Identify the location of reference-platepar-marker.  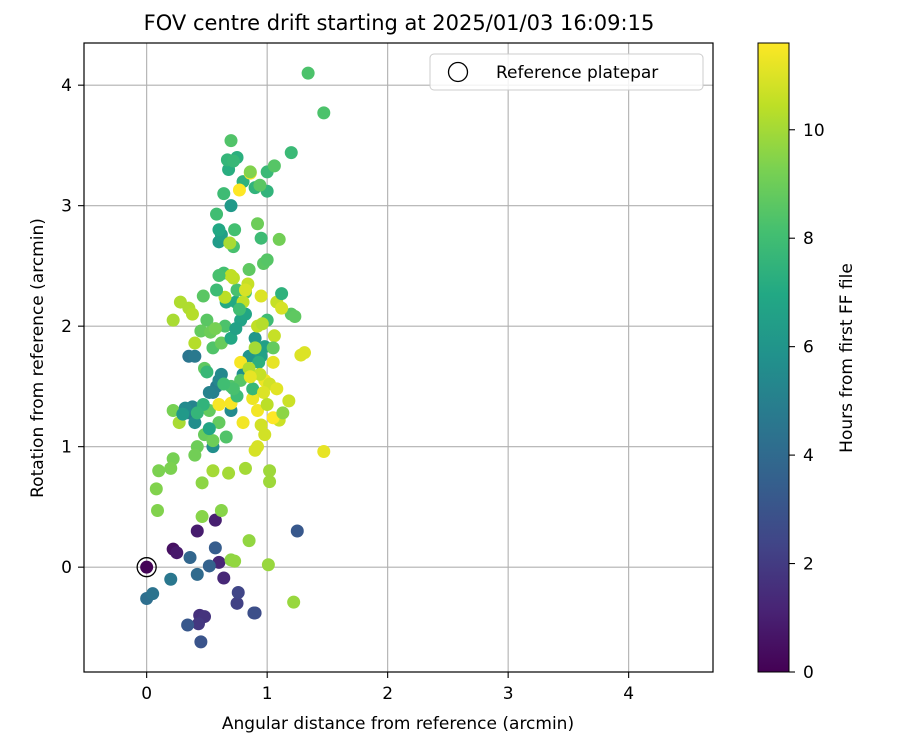
(146, 567).